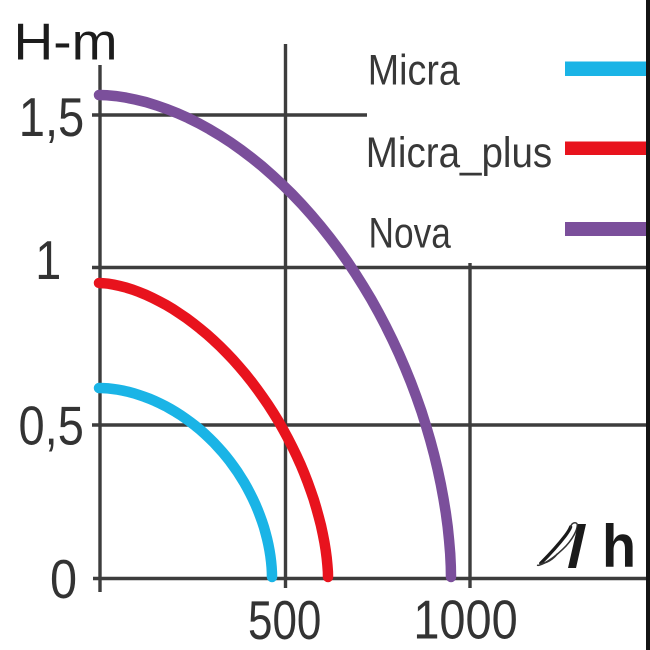 The width and height of the screenshot is (650, 650). What do you see at coordinates (465, 619) in the screenshot?
I see `svg-text: 1000` at bounding box center [465, 619].